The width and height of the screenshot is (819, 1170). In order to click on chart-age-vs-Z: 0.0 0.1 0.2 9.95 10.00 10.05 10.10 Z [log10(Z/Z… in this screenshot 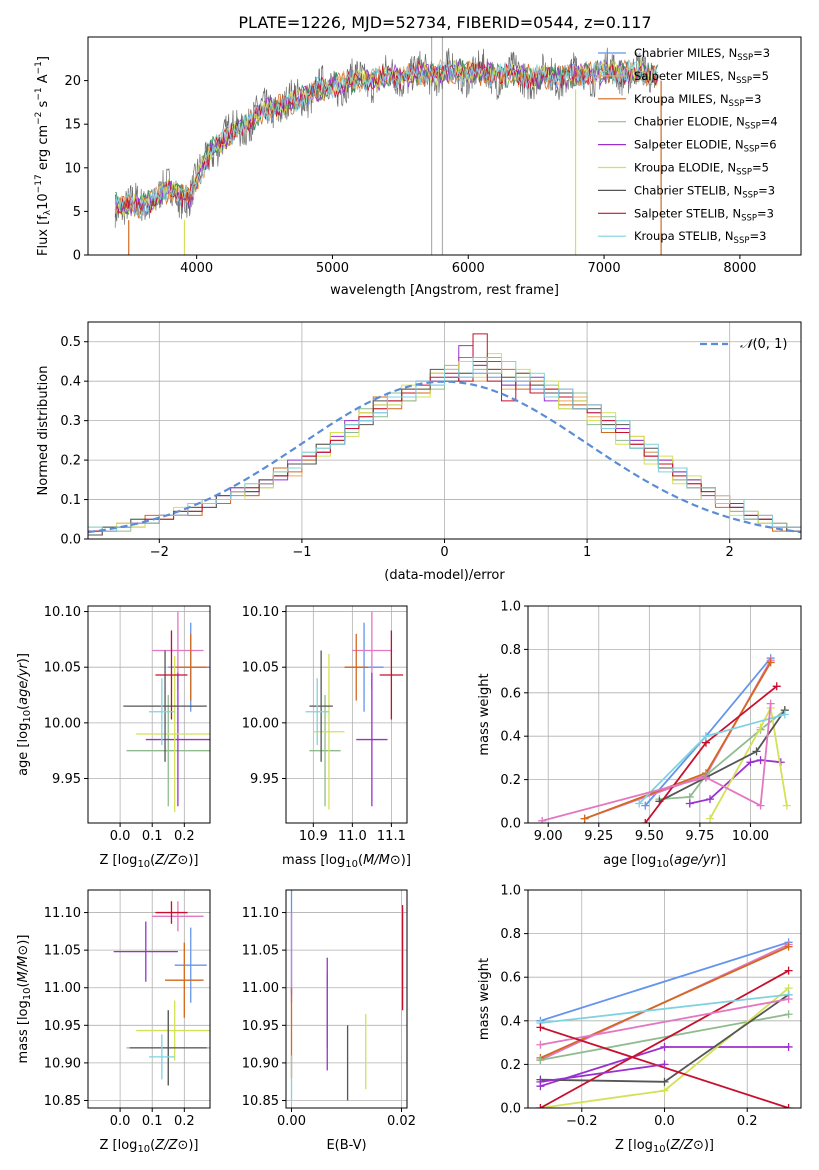, I will do `click(113, 737)`.